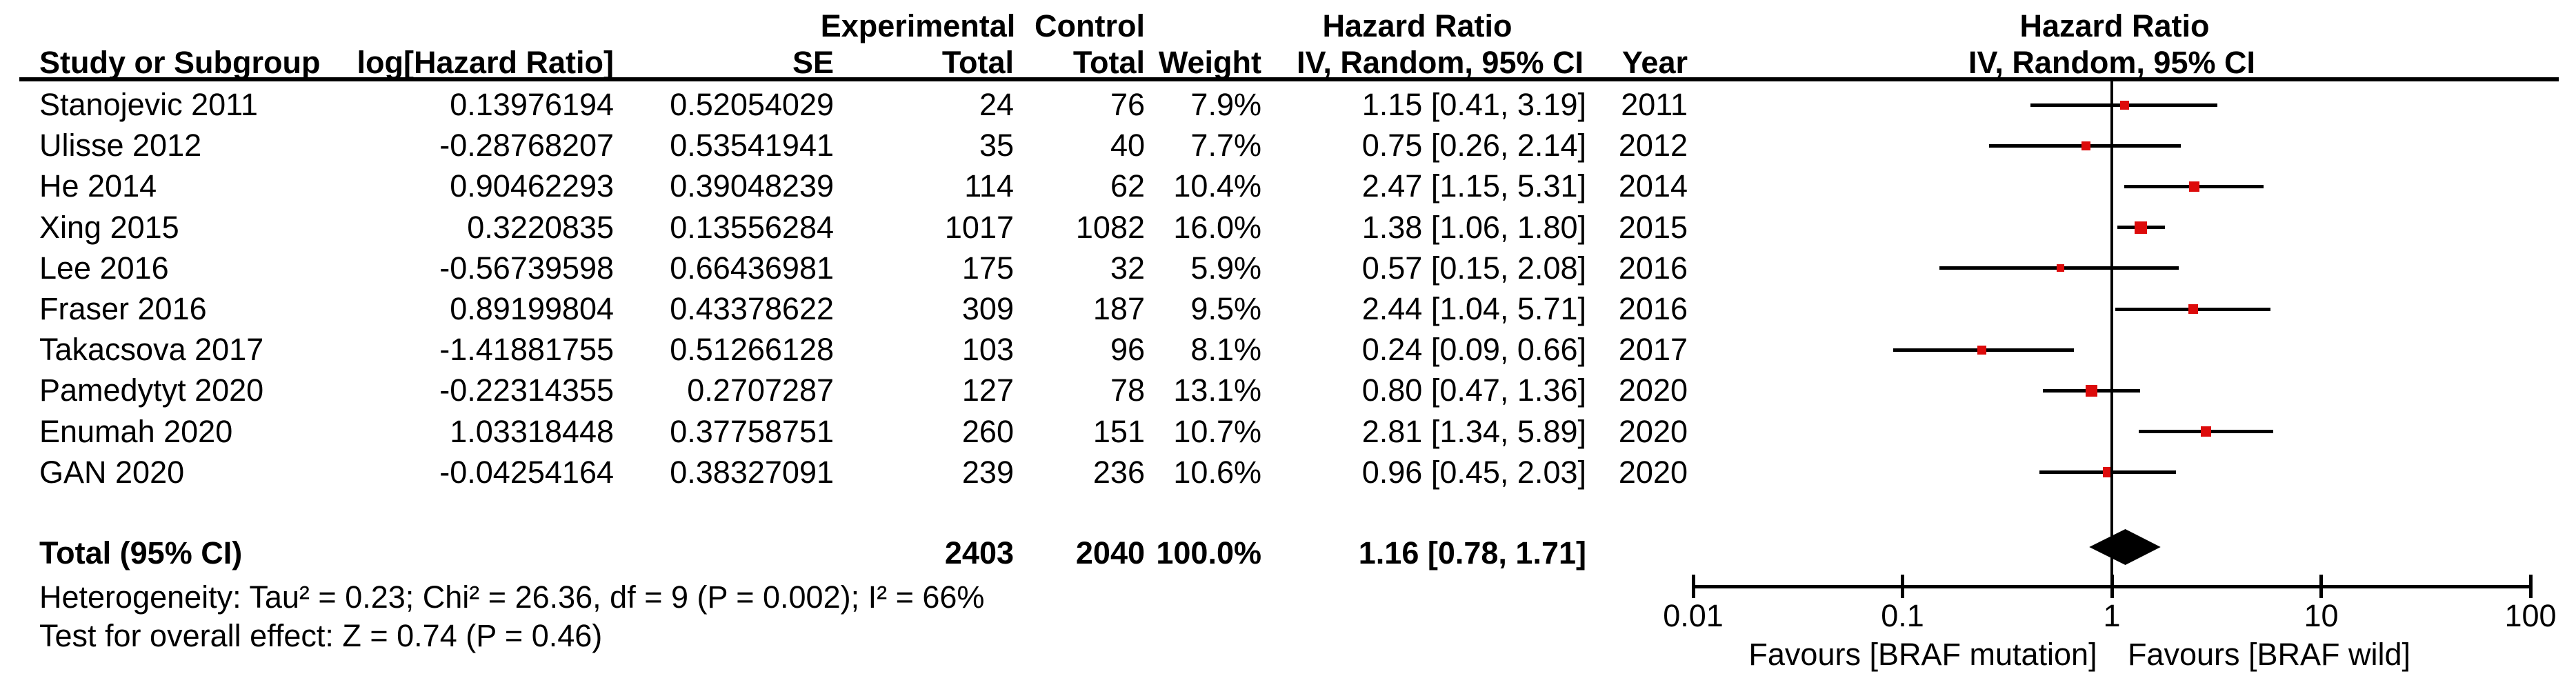  What do you see at coordinates (2111, 62) in the screenshot?
I see `plot-subtitle: IV, Random, 95% CI` at bounding box center [2111, 62].